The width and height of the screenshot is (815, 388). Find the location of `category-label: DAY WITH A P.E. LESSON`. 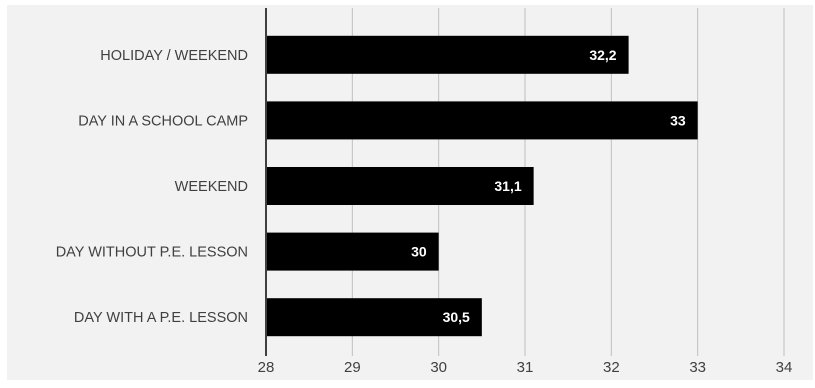

category-label: DAY WITH A P.E. LESSON is located at coordinates (161, 318).